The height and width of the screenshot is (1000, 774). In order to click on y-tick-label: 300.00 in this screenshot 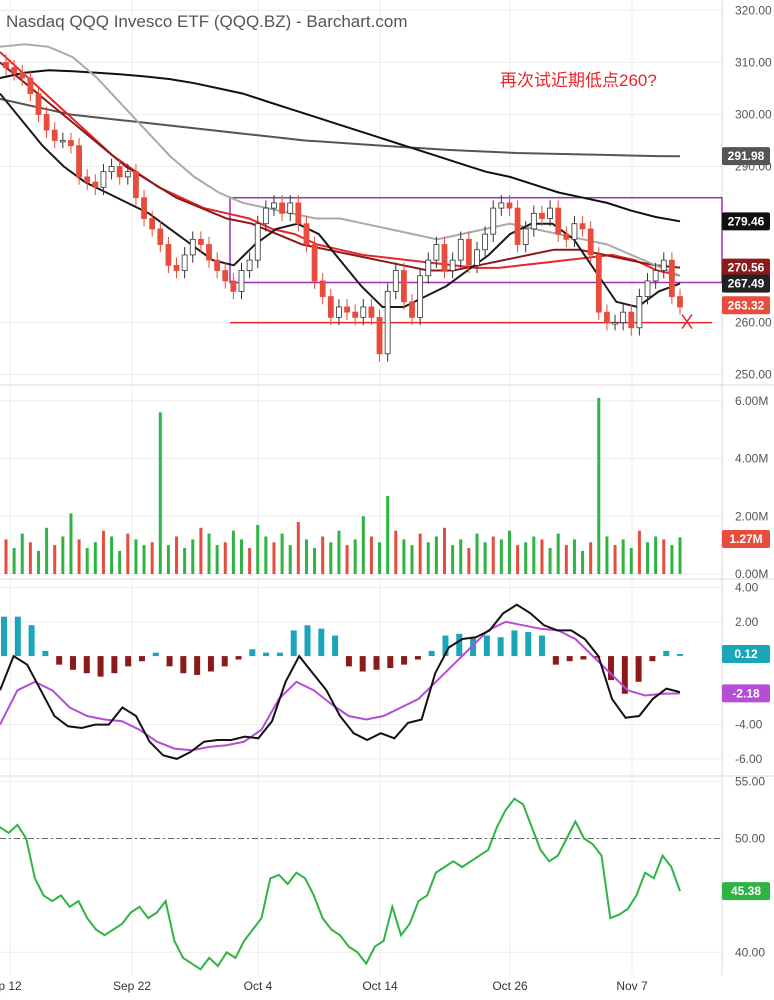, I will do `click(753, 114)`.